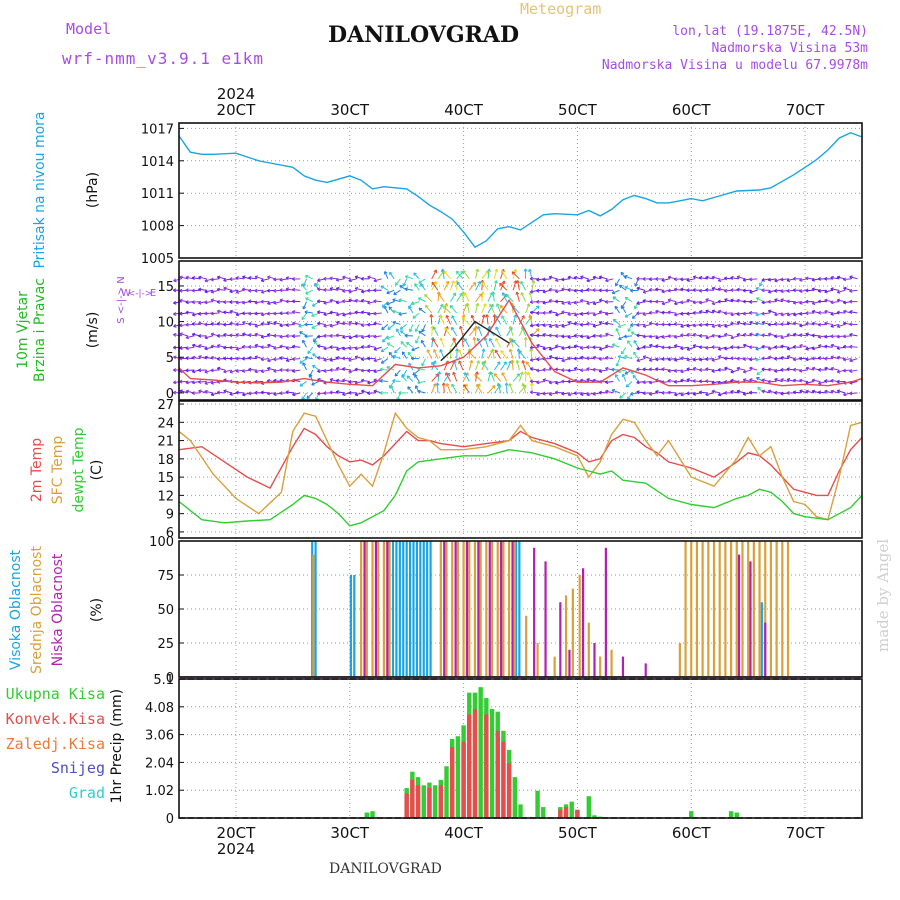 The image size is (900, 900). What do you see at coordinates (165, 405) in the screenshot?
I see `ytick-label-temperature: 27` at bounding box center [165, 405].